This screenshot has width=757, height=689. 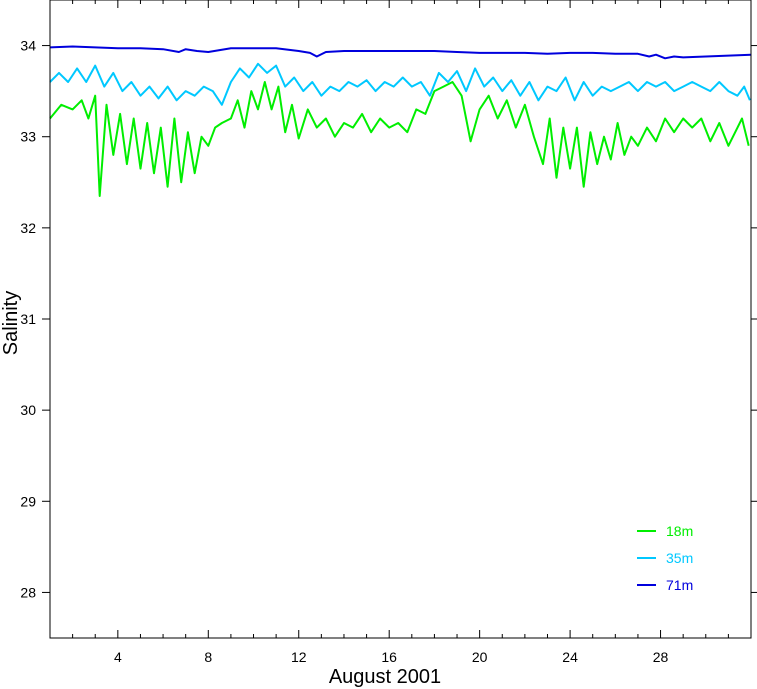 I want to click on y-tick-label: 34, so click(x=28, y=46).